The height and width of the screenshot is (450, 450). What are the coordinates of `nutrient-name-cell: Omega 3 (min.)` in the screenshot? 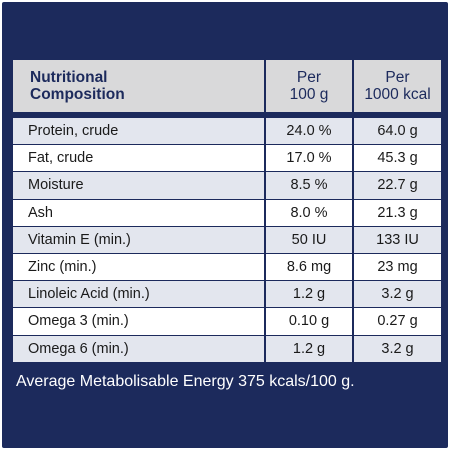 It's located at (138, 322).